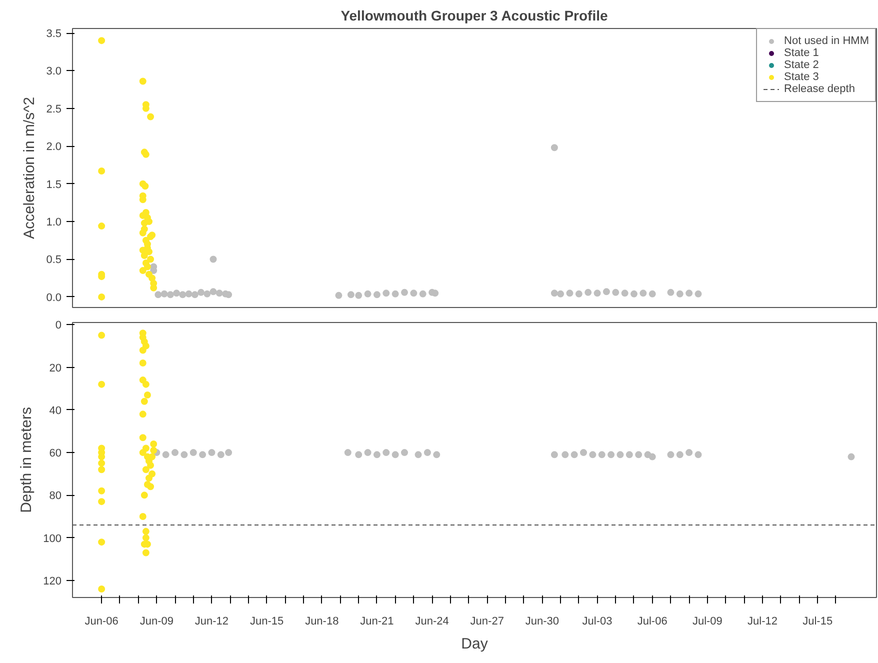 This screenshot has height=663, width=878. I want to click on x-tick-label: Jun-15, so click(267, 622).